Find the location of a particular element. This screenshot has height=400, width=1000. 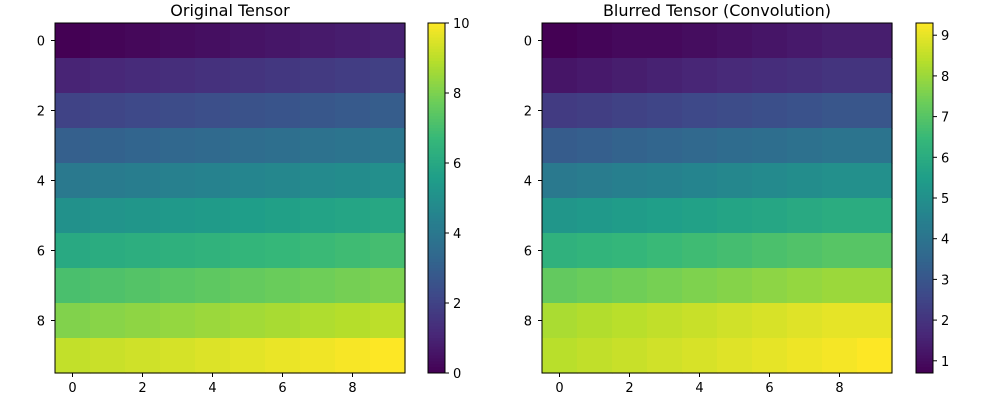

x-tick-label: 0 is located at coordinates (559, 388).